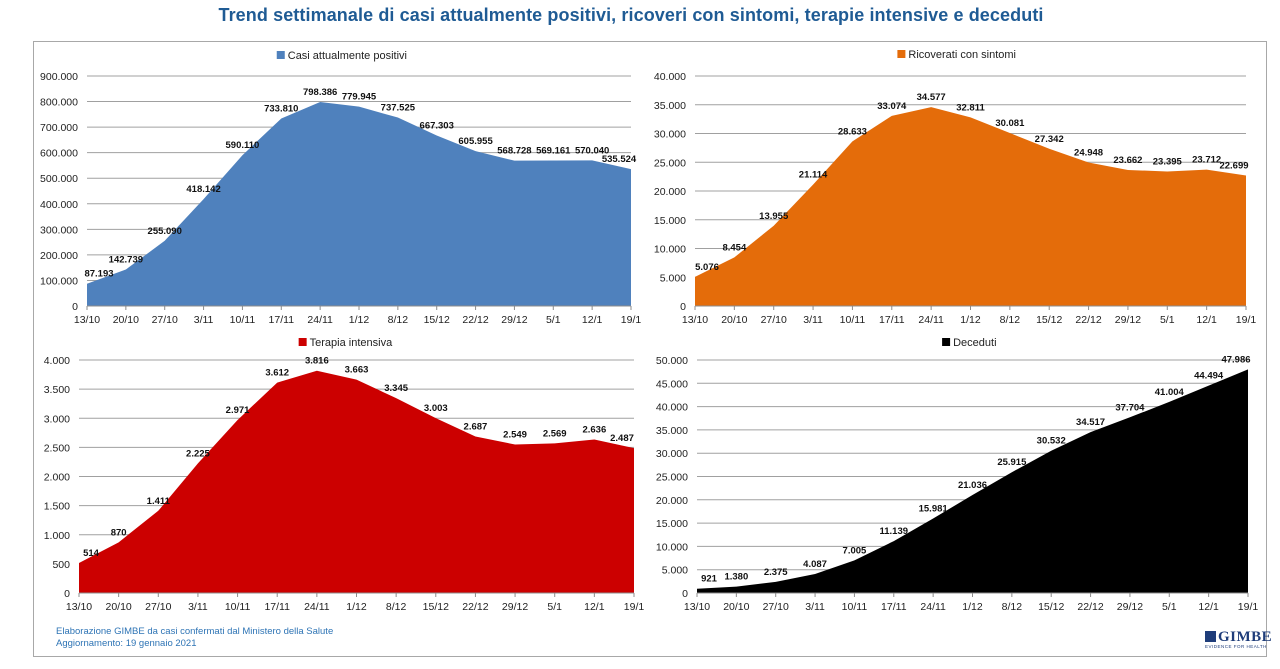 The width and height of the screenshot is (1280, 669). What do you see at coordinates (622, 438) in the screenshot?
I see `data-label: 2.487` at bounding box center [622, 438].